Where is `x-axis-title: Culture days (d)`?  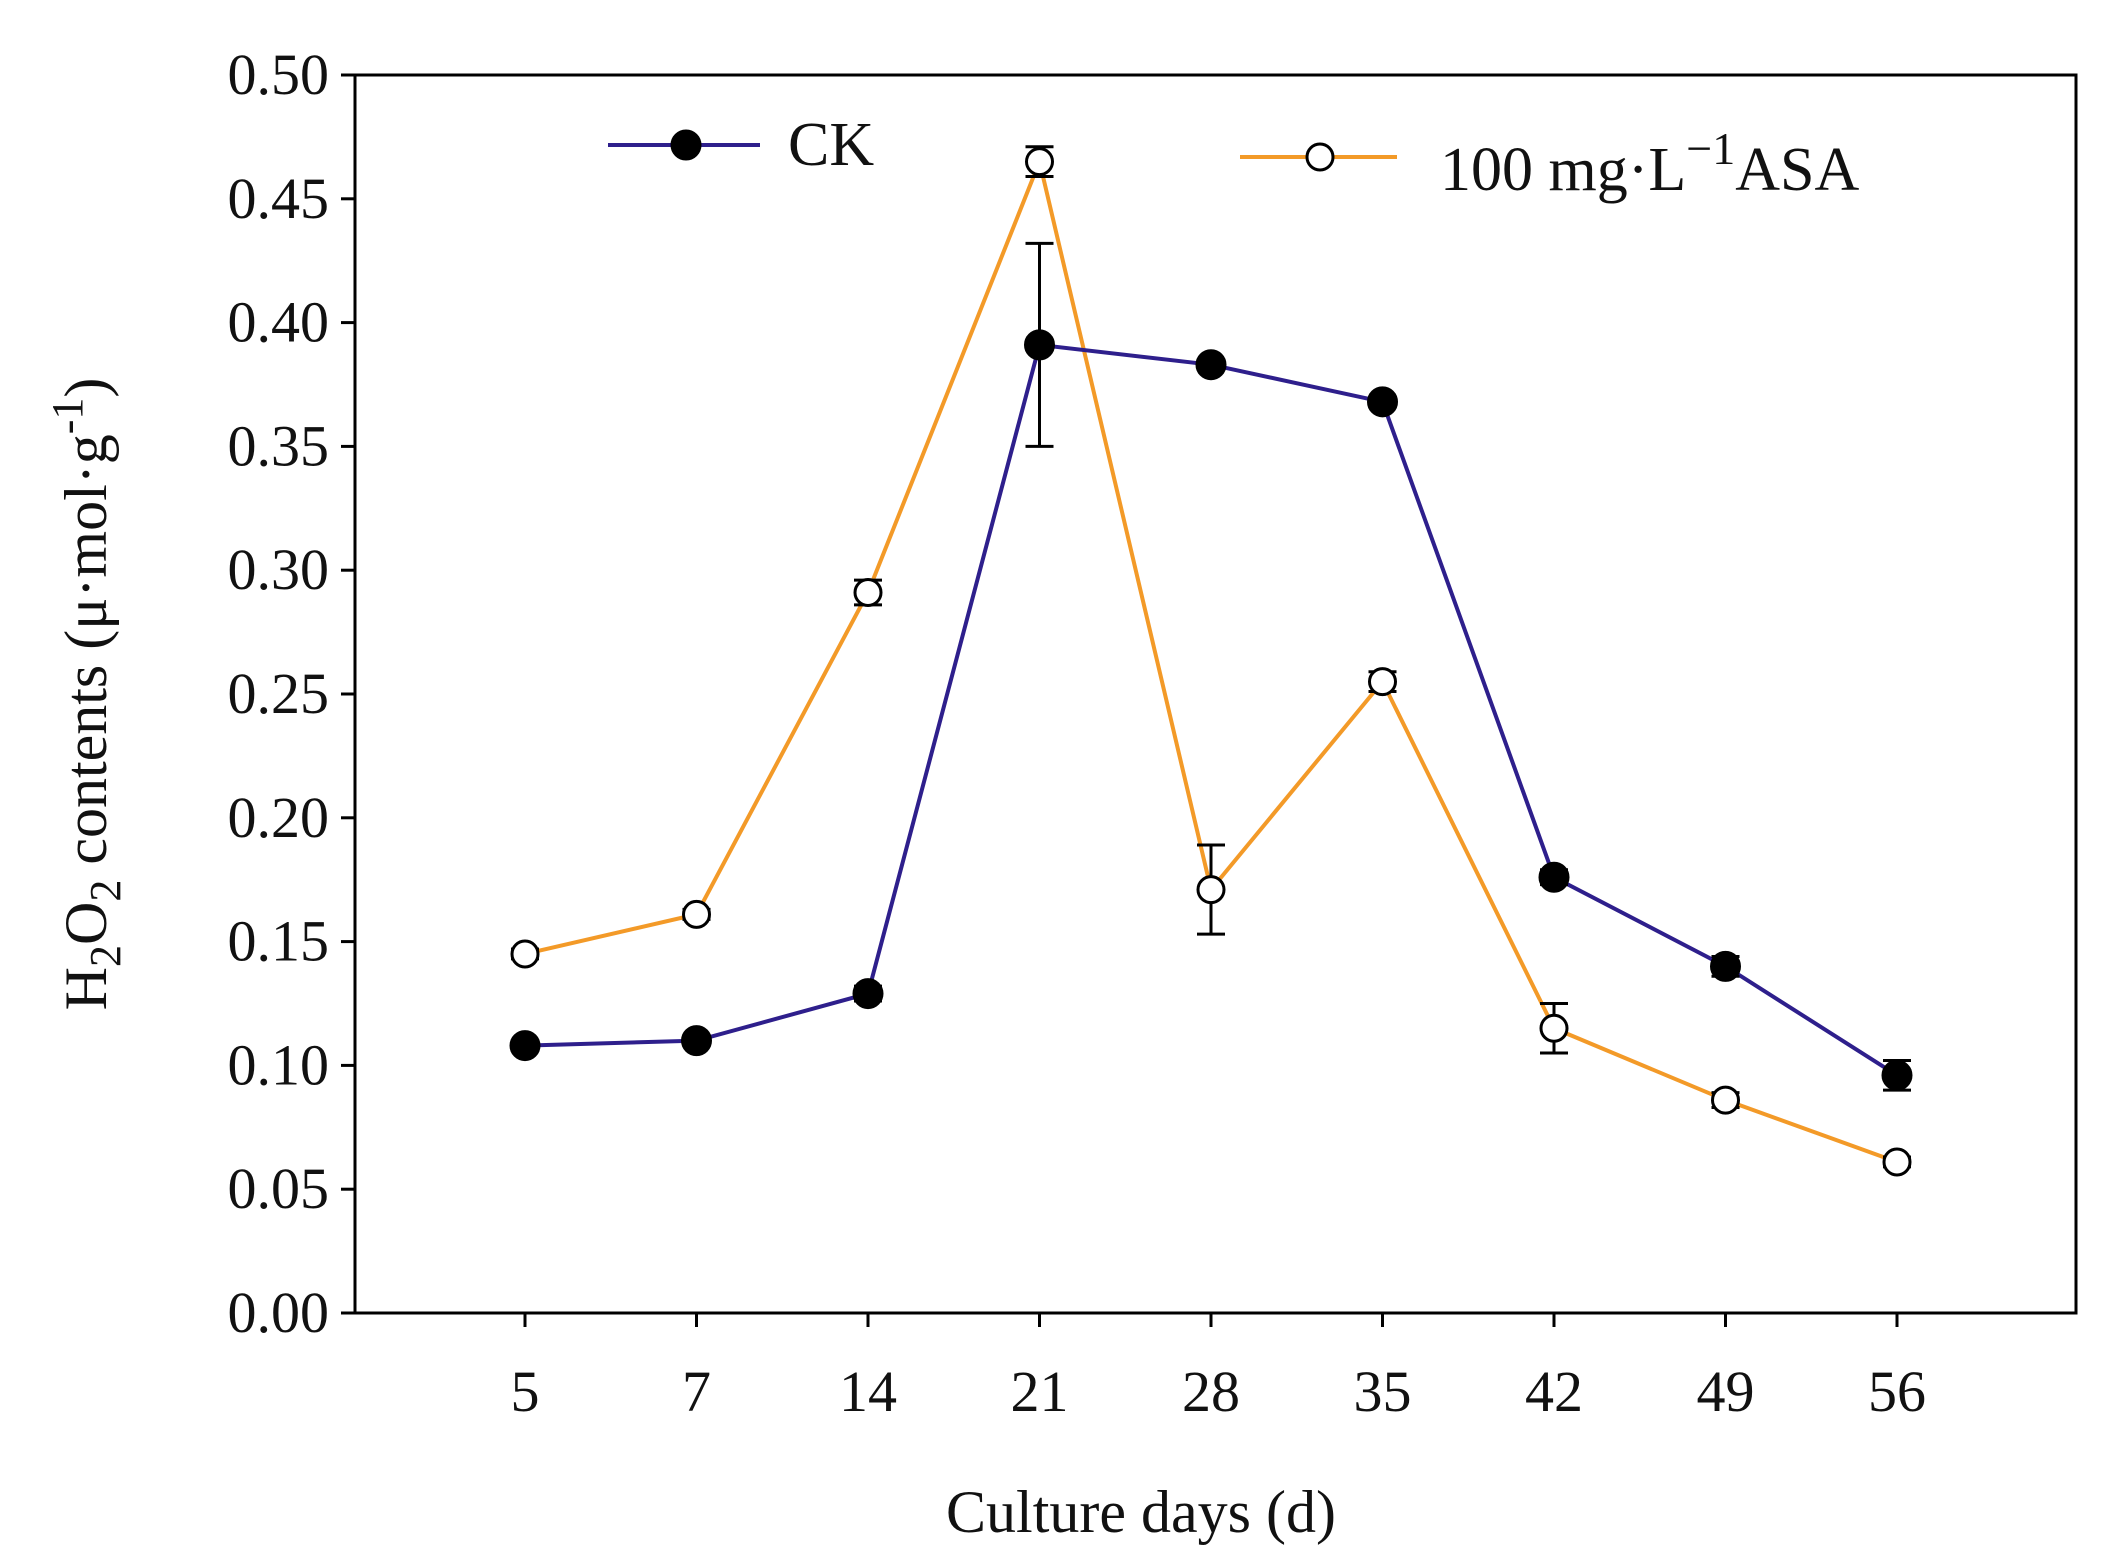 x-axis-title: Culture days (d) is located at coordinates (1141, 1512).